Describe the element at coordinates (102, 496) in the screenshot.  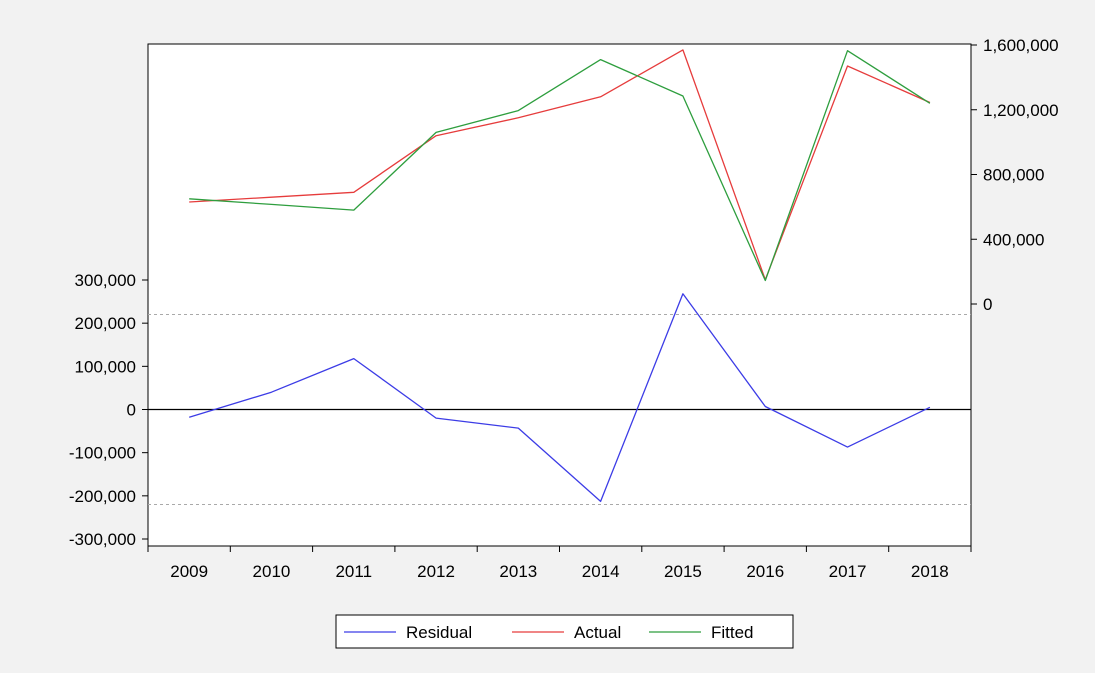
I see `left-axis-tick-label: -200,000` at that location.